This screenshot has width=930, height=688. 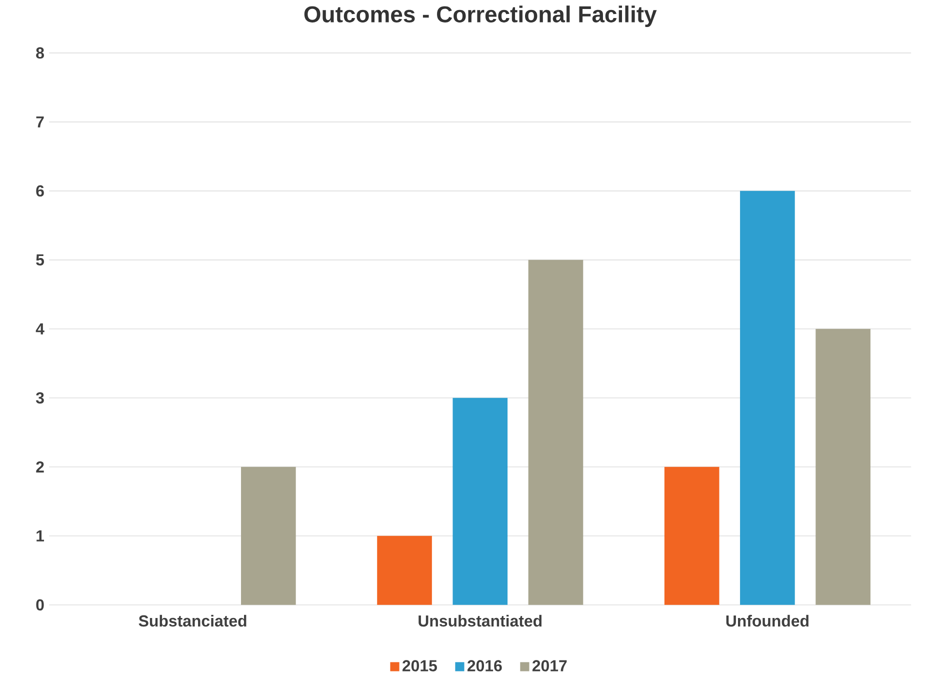 What do you see at coordinates (40, 604) in the screenshot?
I see `y-tick-label: 0` at bounding box center [40, 604].